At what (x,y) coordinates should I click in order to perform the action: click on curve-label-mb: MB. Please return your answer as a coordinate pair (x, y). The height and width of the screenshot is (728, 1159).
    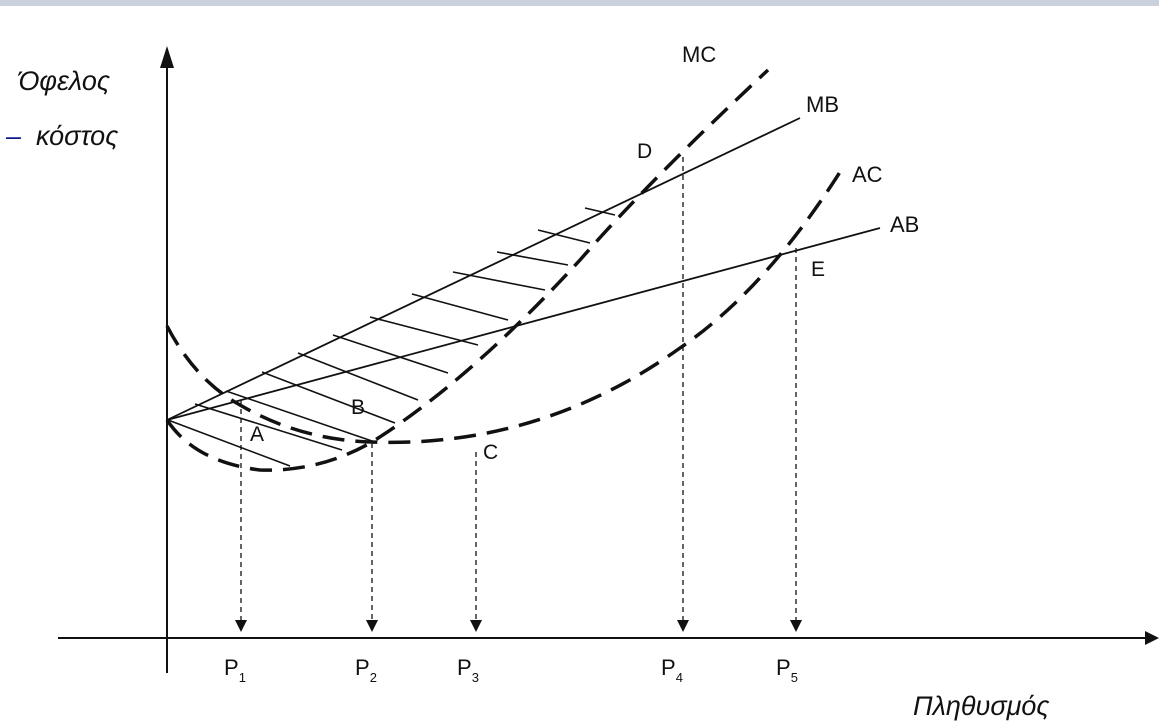
    Looking at the image, I should click on (822, 104).